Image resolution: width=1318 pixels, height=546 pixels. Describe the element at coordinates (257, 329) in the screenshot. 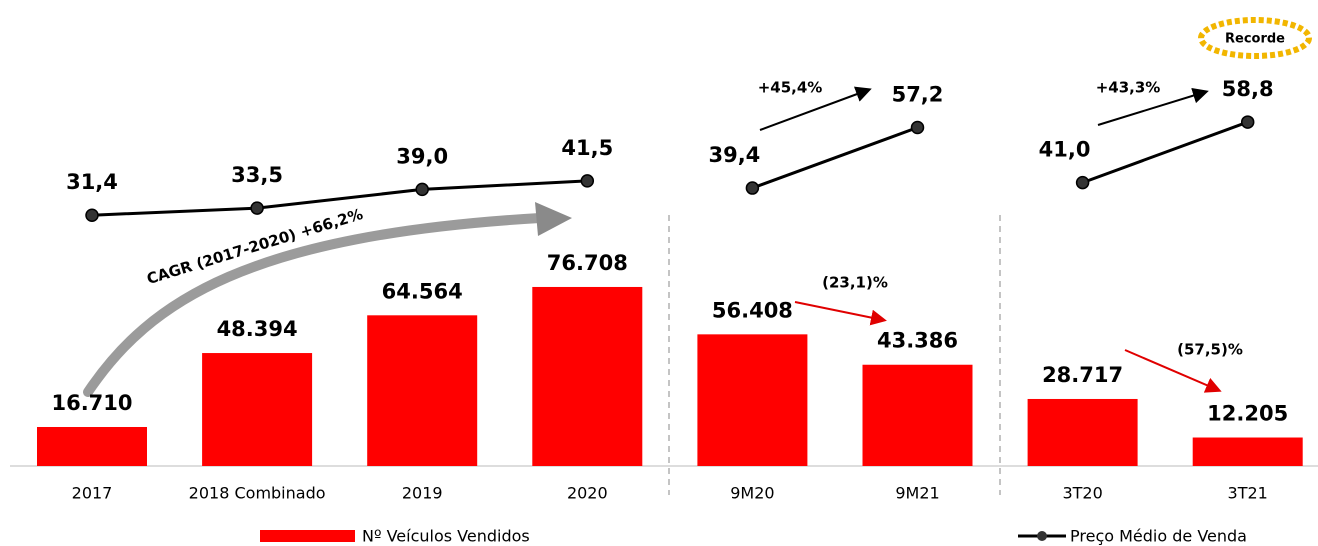

I see `data-label: 48.394` at that location.